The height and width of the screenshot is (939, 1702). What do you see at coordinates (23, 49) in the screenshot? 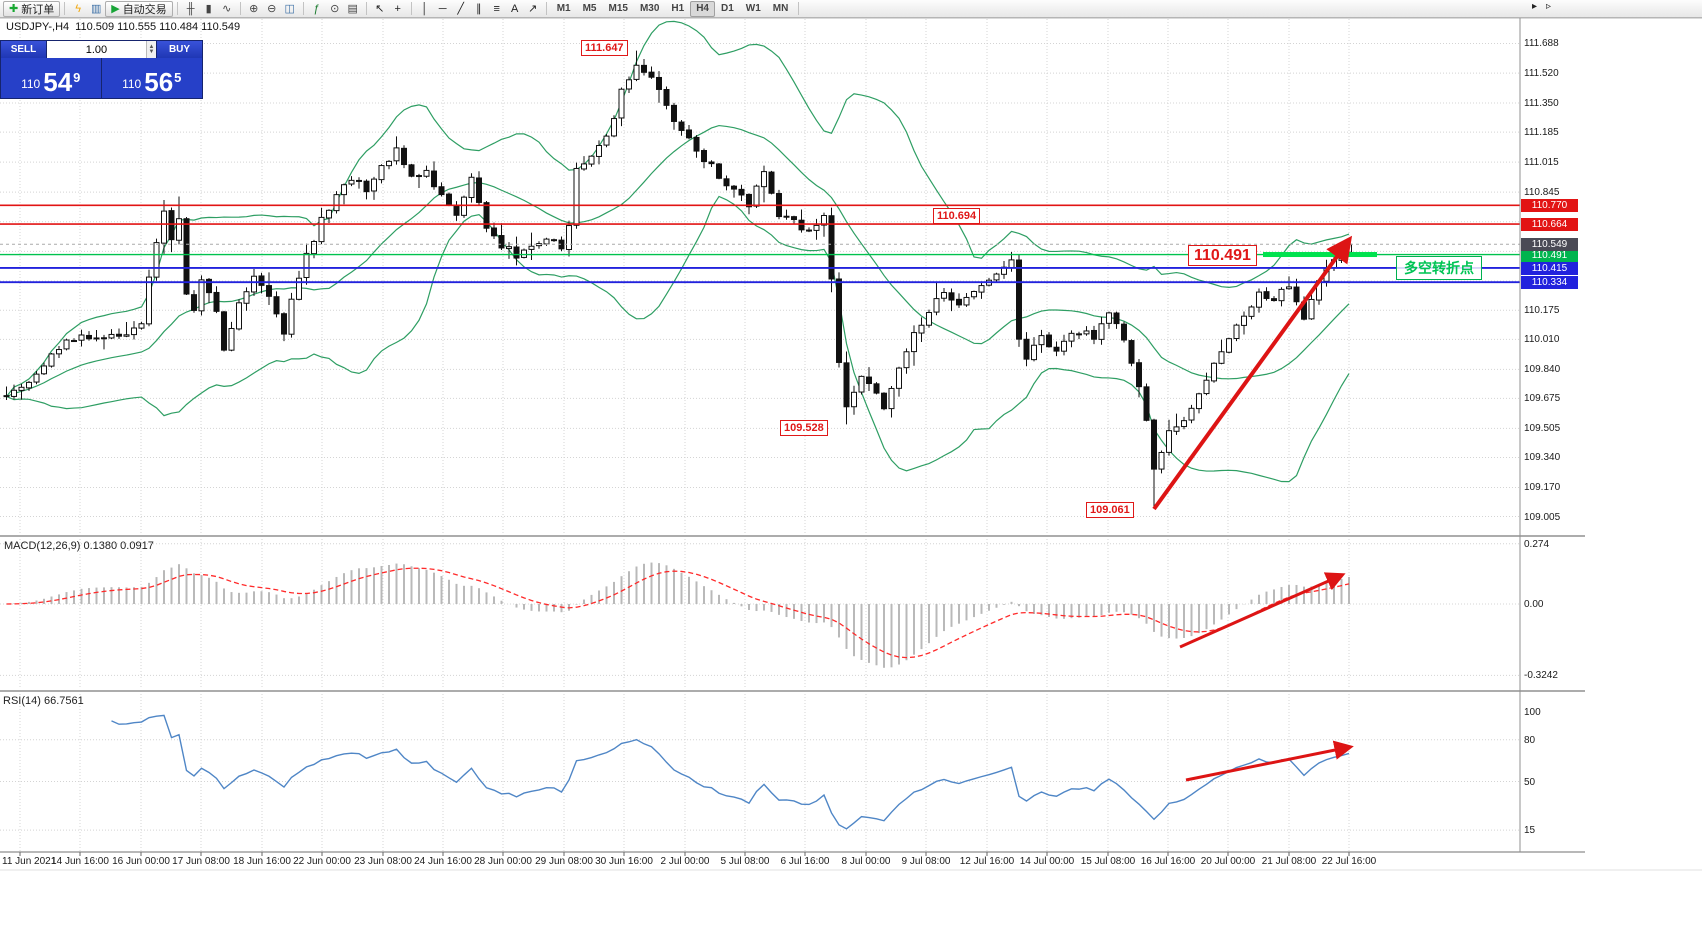
I see `sell-button: SELL` at bounding box center [23, 49].